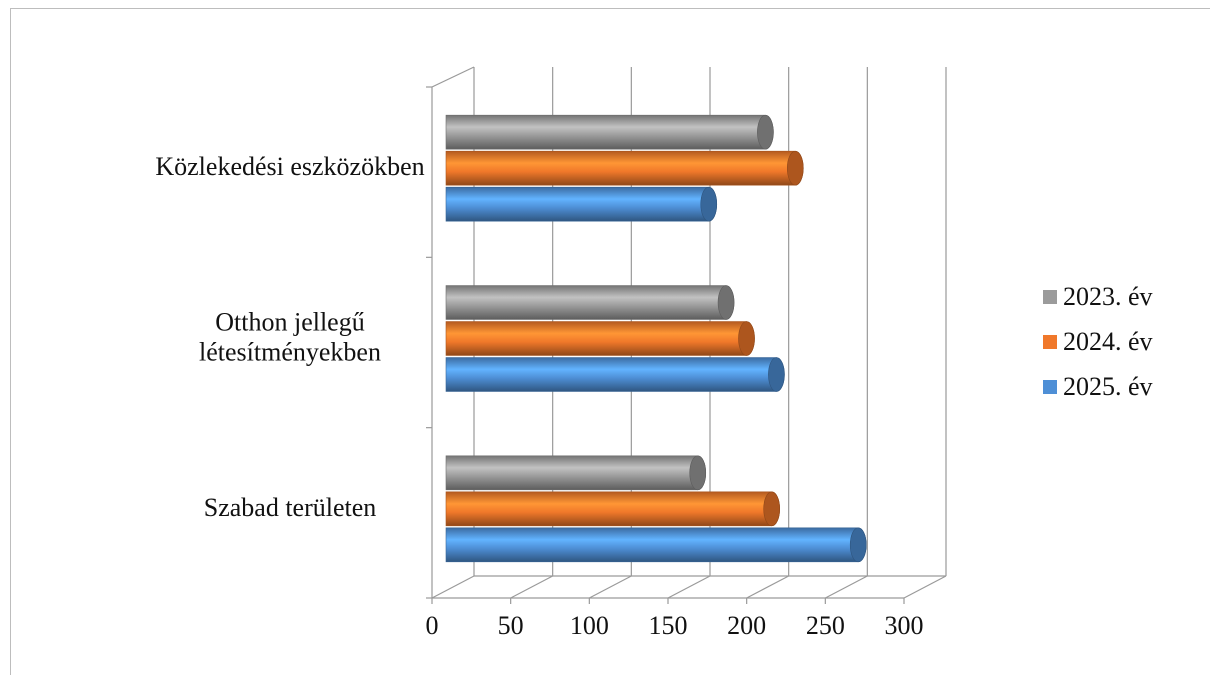 Image resolution: width=1210 pixels, height=680 pixels. Describe the element at coordinates (589, 625) in the screenshot. I see `x-tick-label: 100` at that location.